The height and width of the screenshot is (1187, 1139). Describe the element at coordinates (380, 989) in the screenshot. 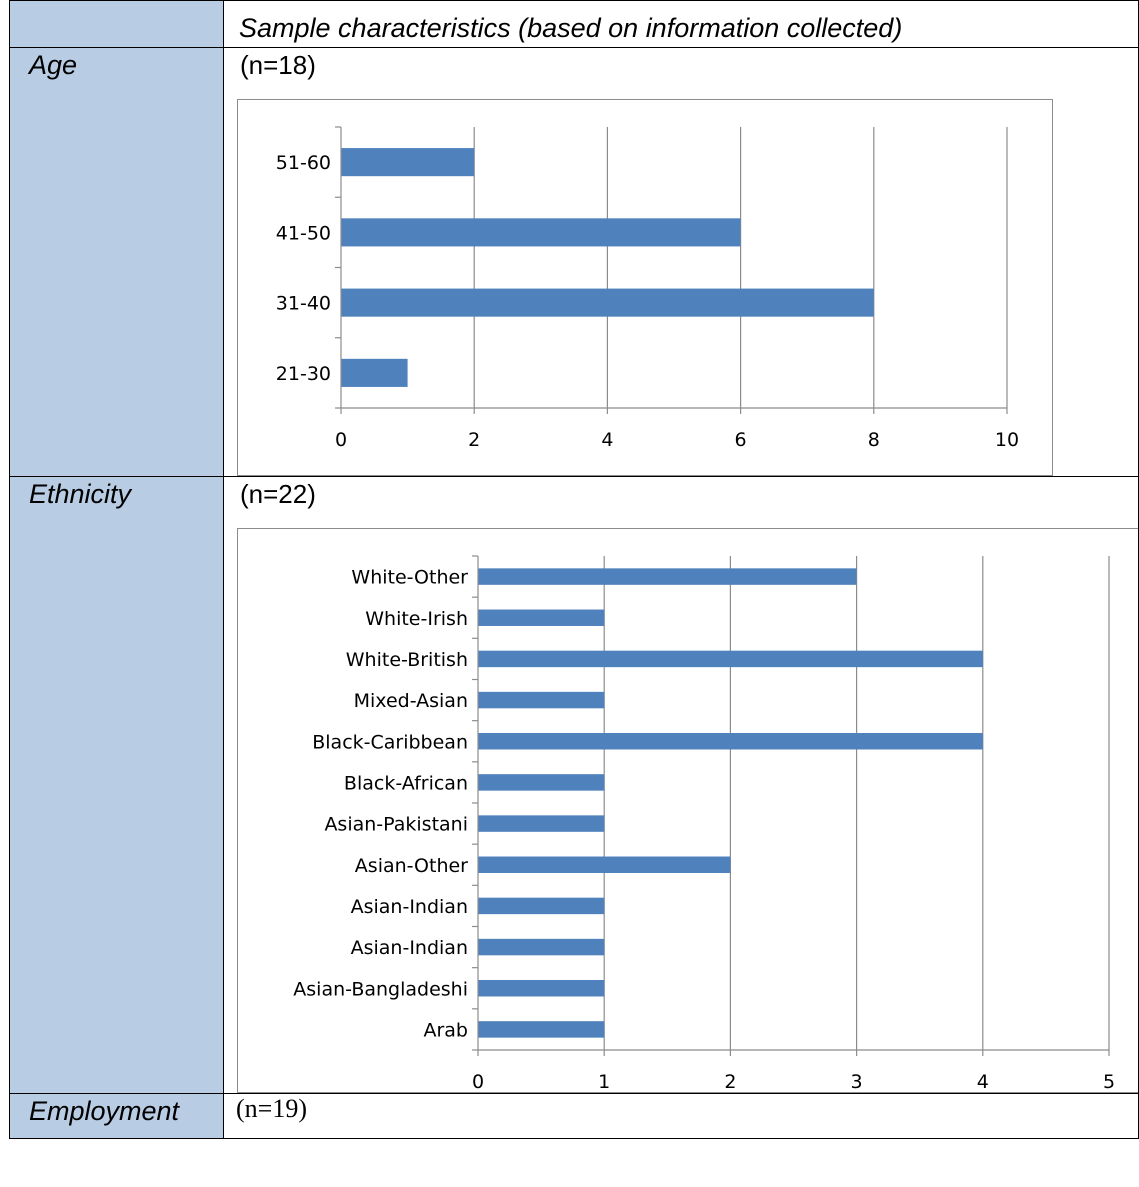

I see `category-label-1: Asian-Bangladeshi` at that location.